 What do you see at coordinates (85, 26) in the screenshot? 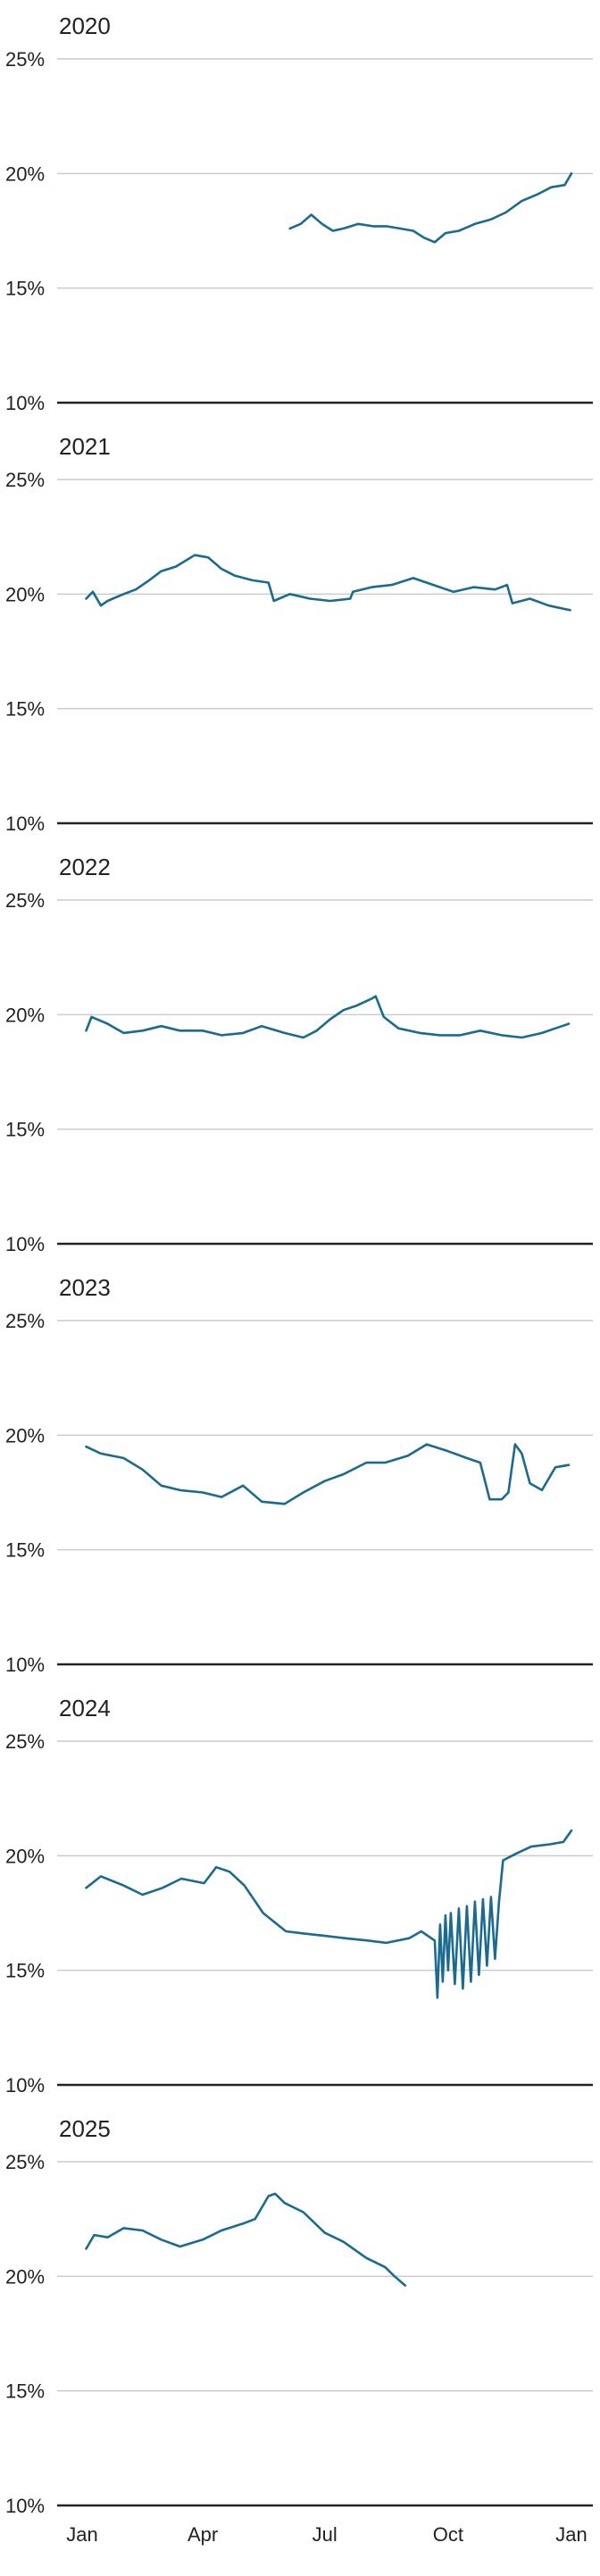
I see `panel-title: 2020` at bounding box center [85, 26].